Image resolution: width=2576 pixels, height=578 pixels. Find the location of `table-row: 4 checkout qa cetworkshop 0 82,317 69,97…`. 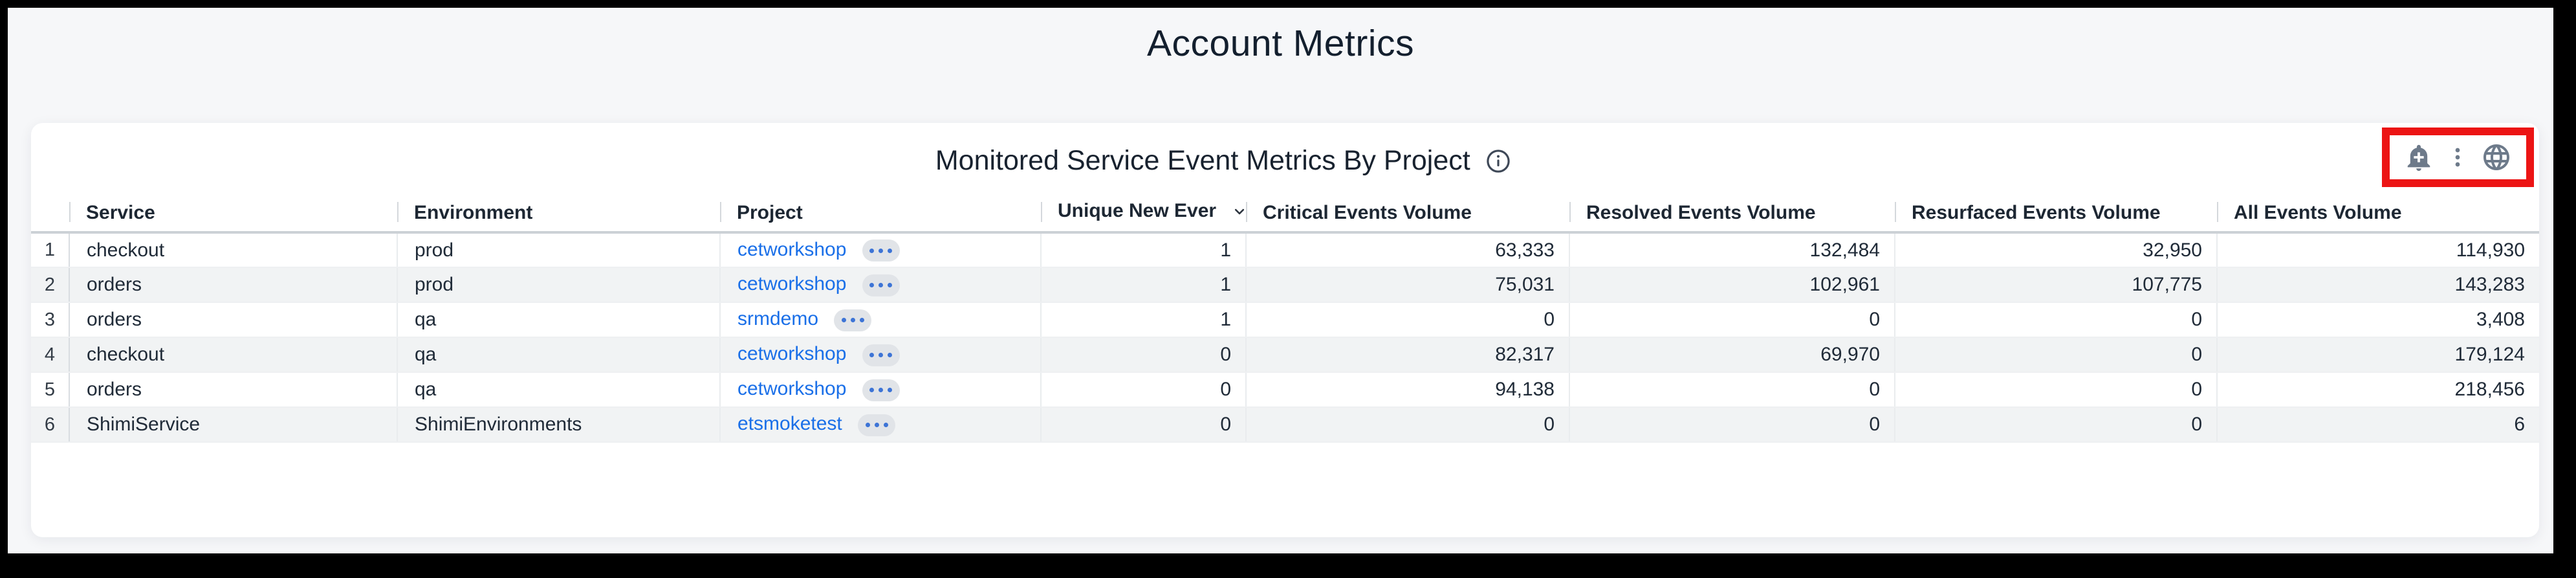

table-row: 4 checkout qa cetworkshop 0 82,317 69,97… is located at coordinates (1285, 355).